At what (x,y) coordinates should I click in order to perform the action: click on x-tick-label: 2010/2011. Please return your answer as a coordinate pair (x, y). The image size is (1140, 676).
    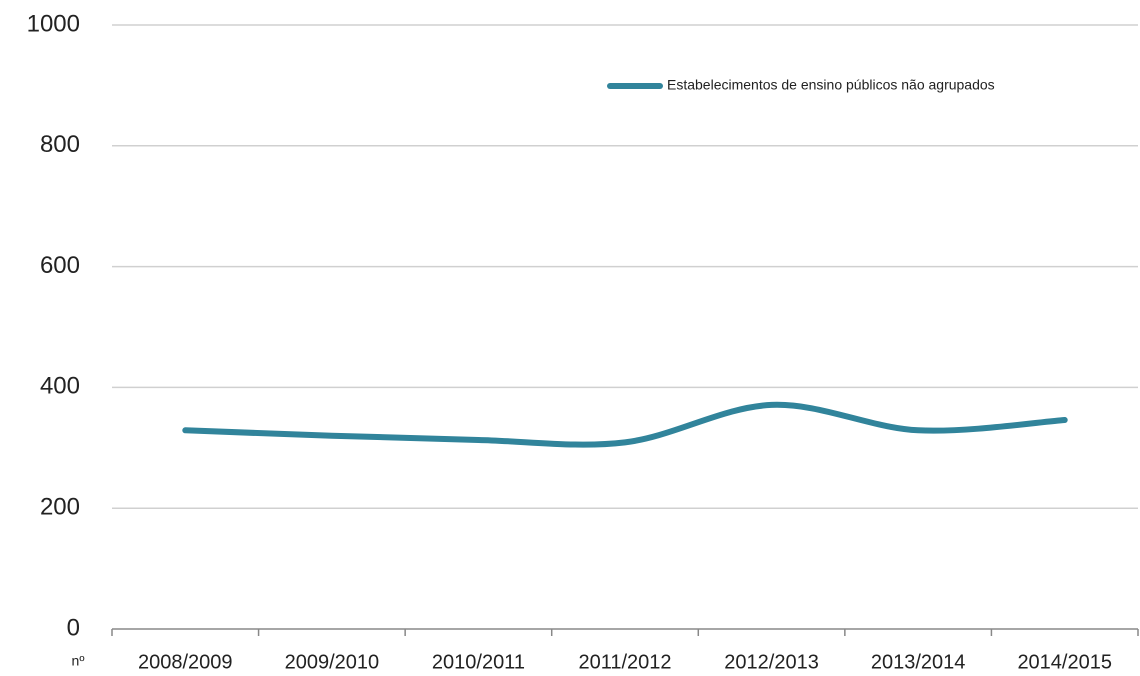
    Looking at the image, I should click on (478, 662).